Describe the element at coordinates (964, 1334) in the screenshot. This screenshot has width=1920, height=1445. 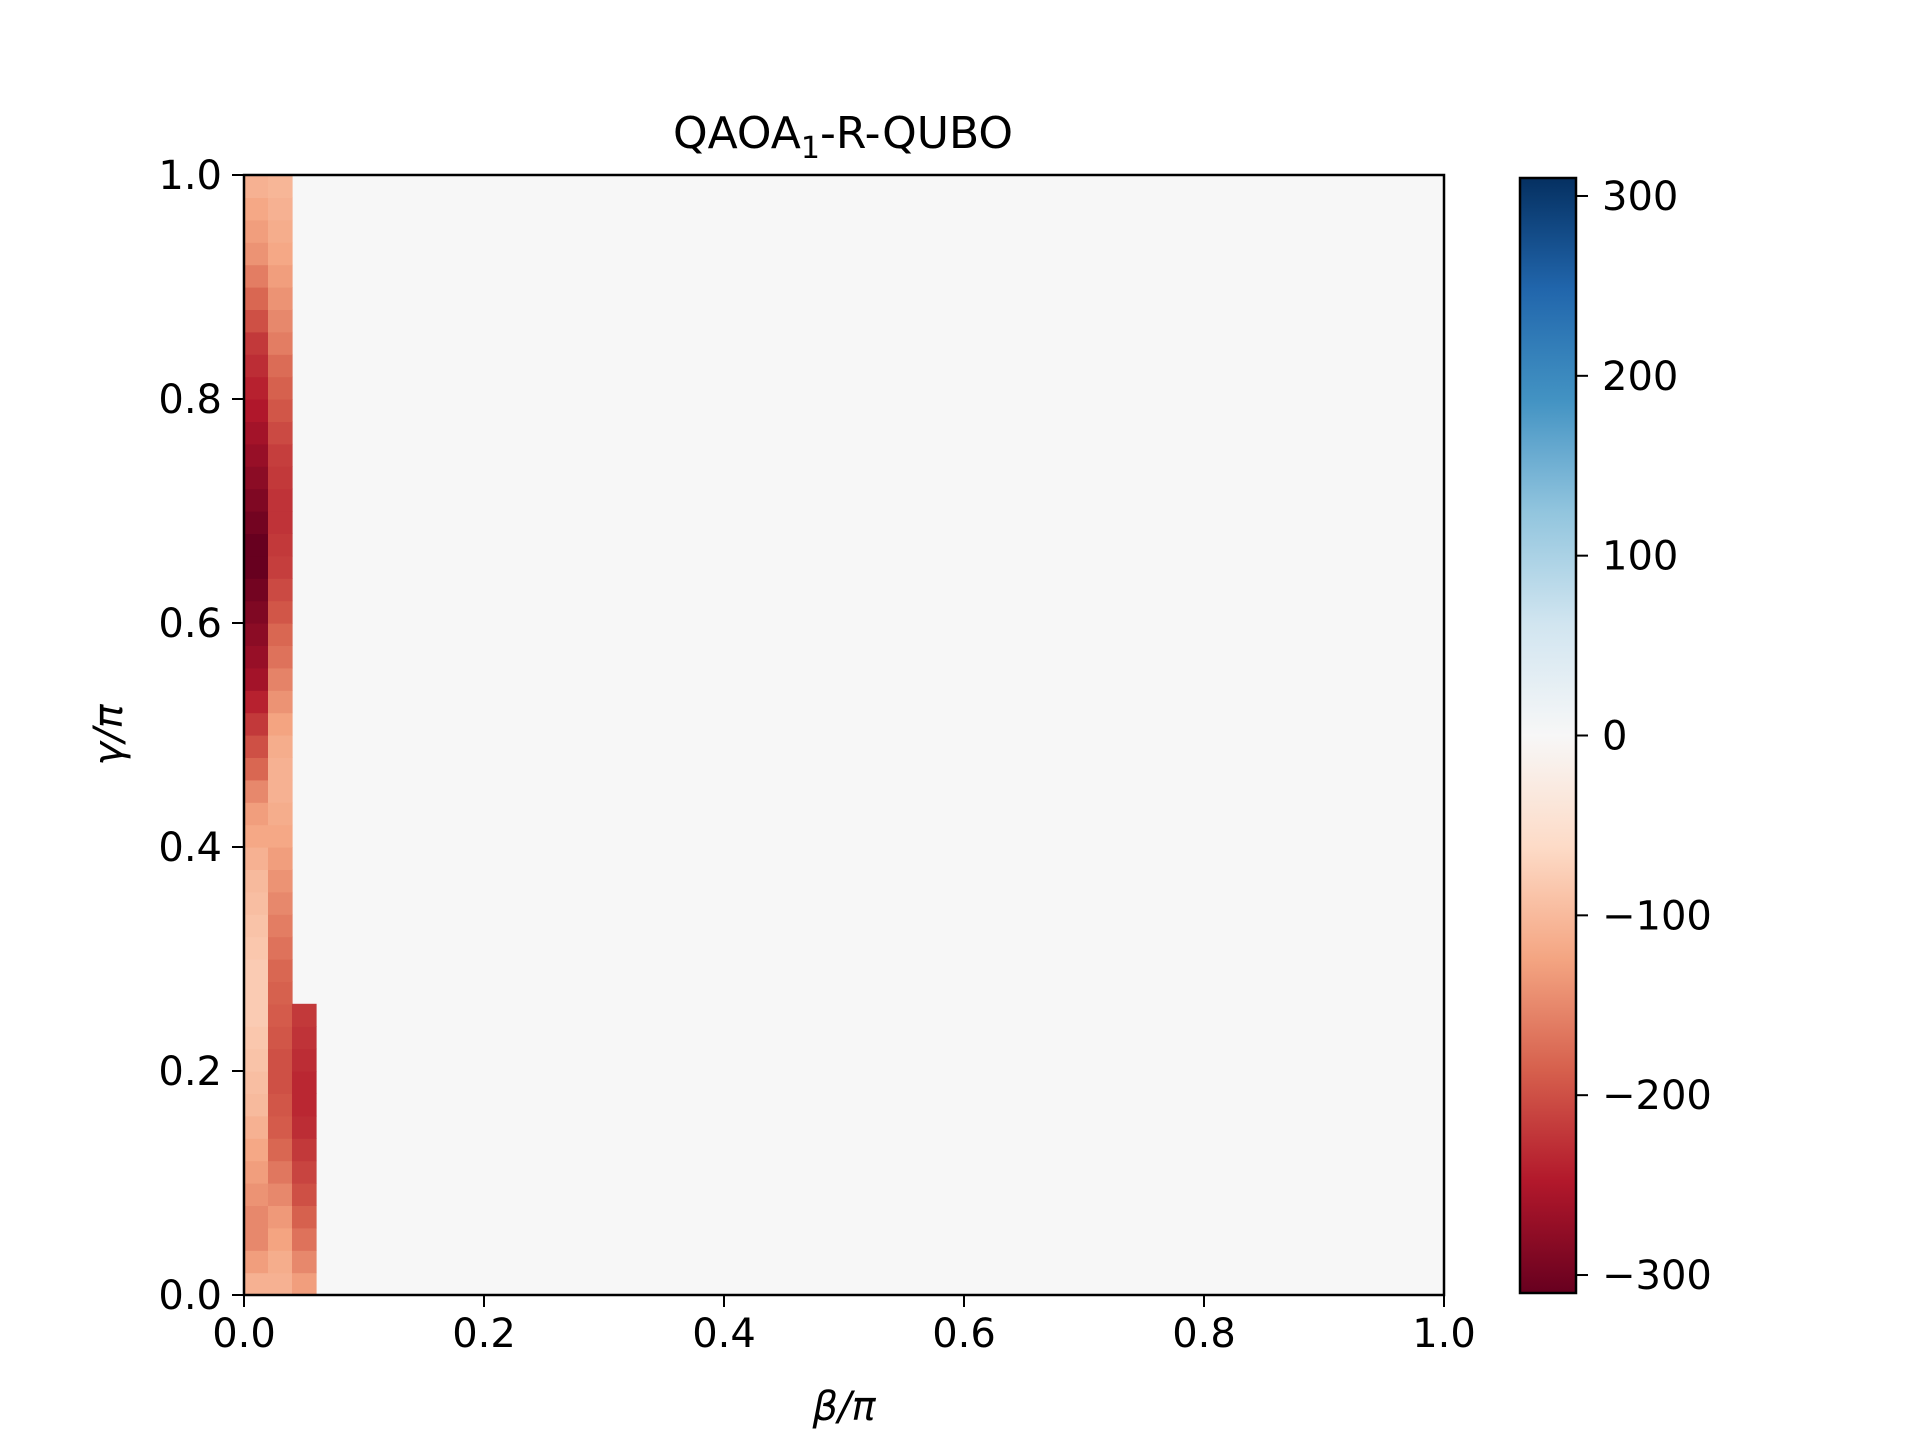
I see `x-tick-label: 0.6` at that location.